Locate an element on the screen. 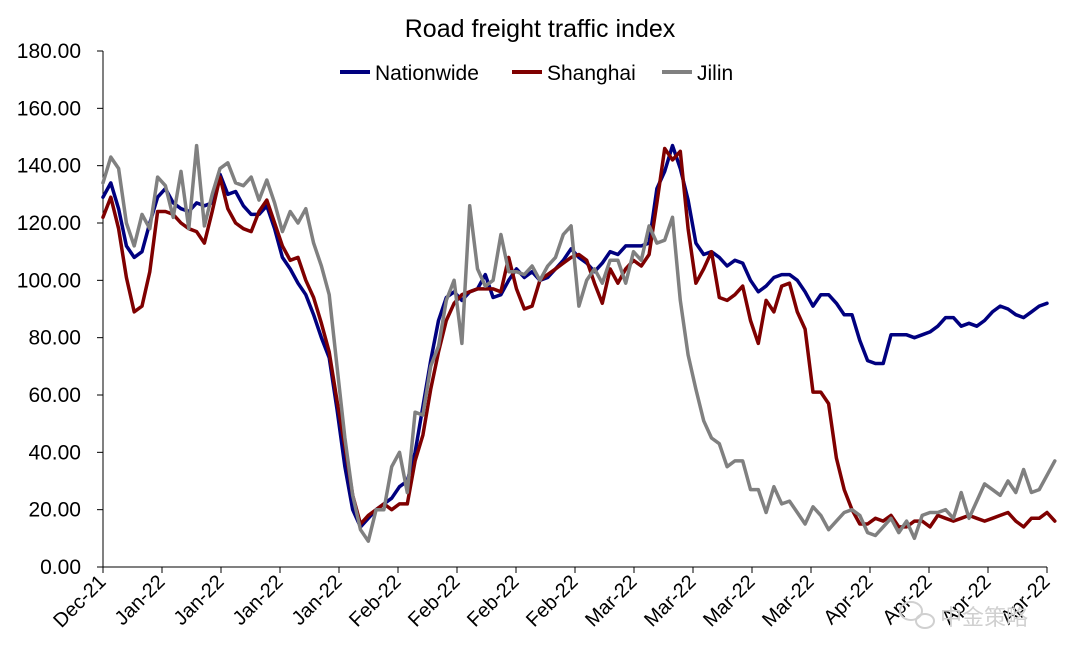 The width and height of the screenshot is (1080, 664). y-tick-label: 40.00 is located at coordinates (54, 452).